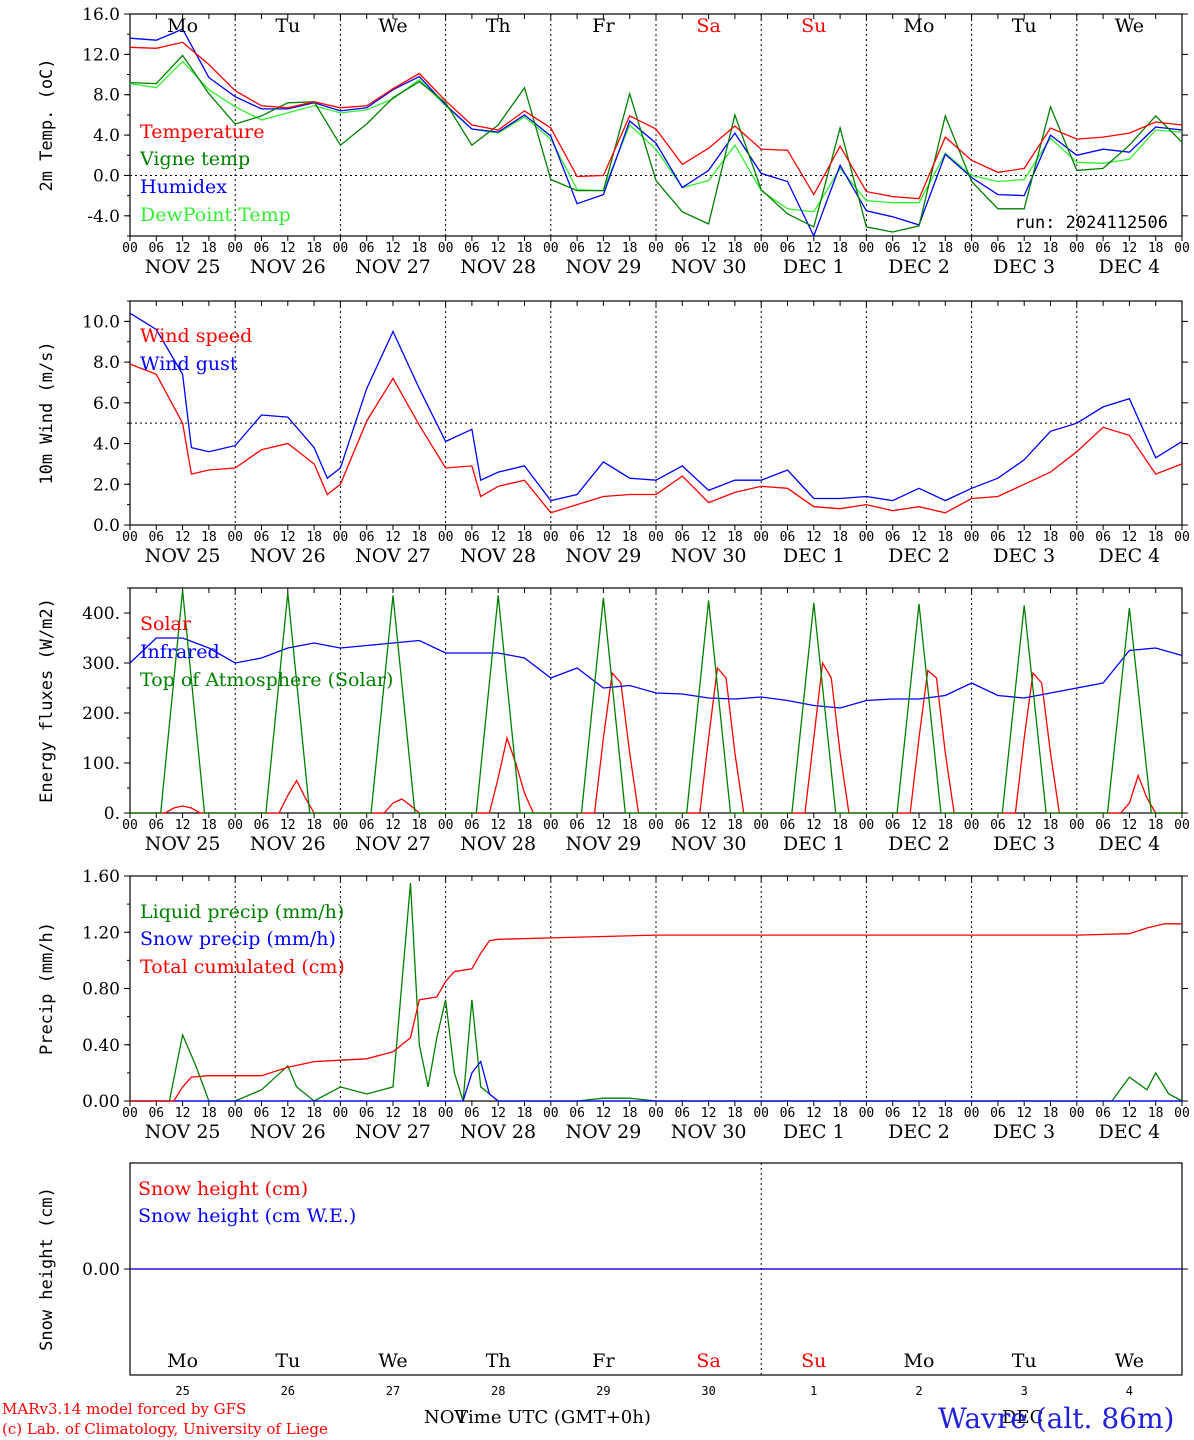 The image size is (1194, 1440). I want to click on y-tick-label: 0.0, so click(106, 176).